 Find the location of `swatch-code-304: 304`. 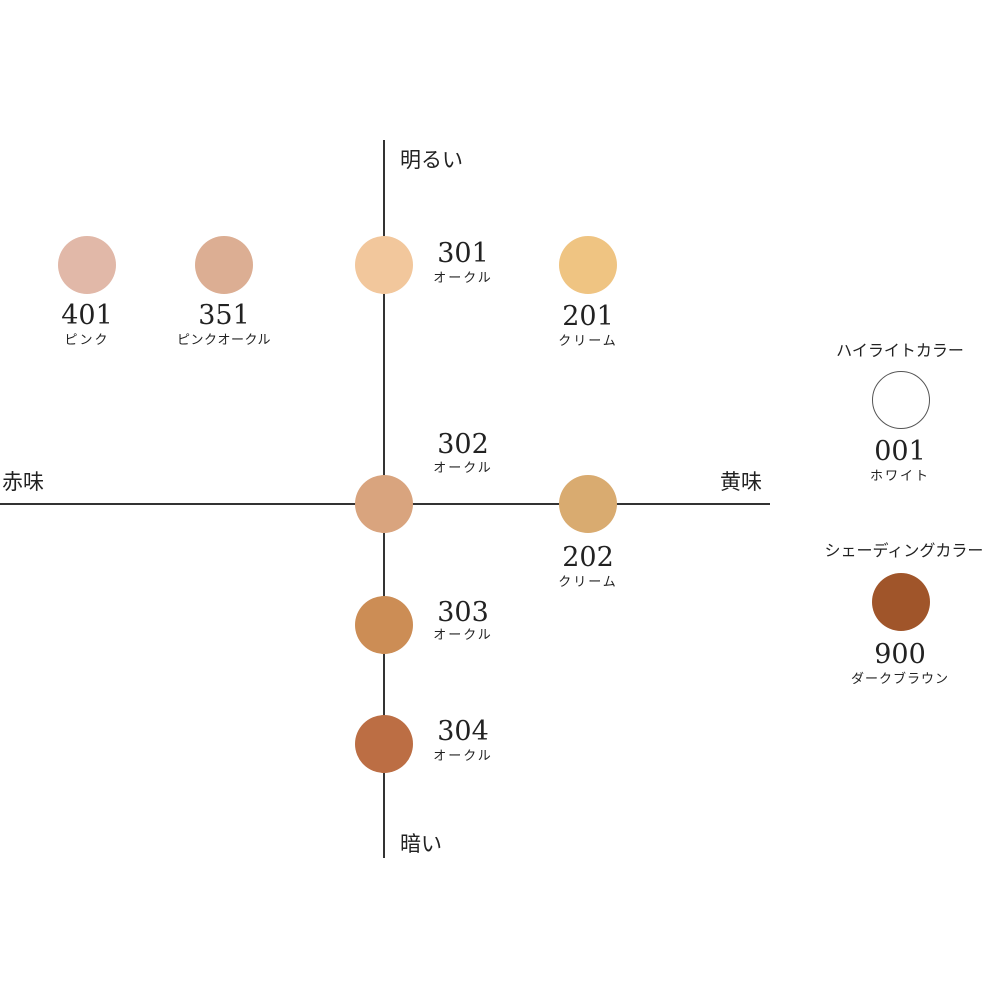

swatch-code-304: 304 is located at coordinates (463, 731).